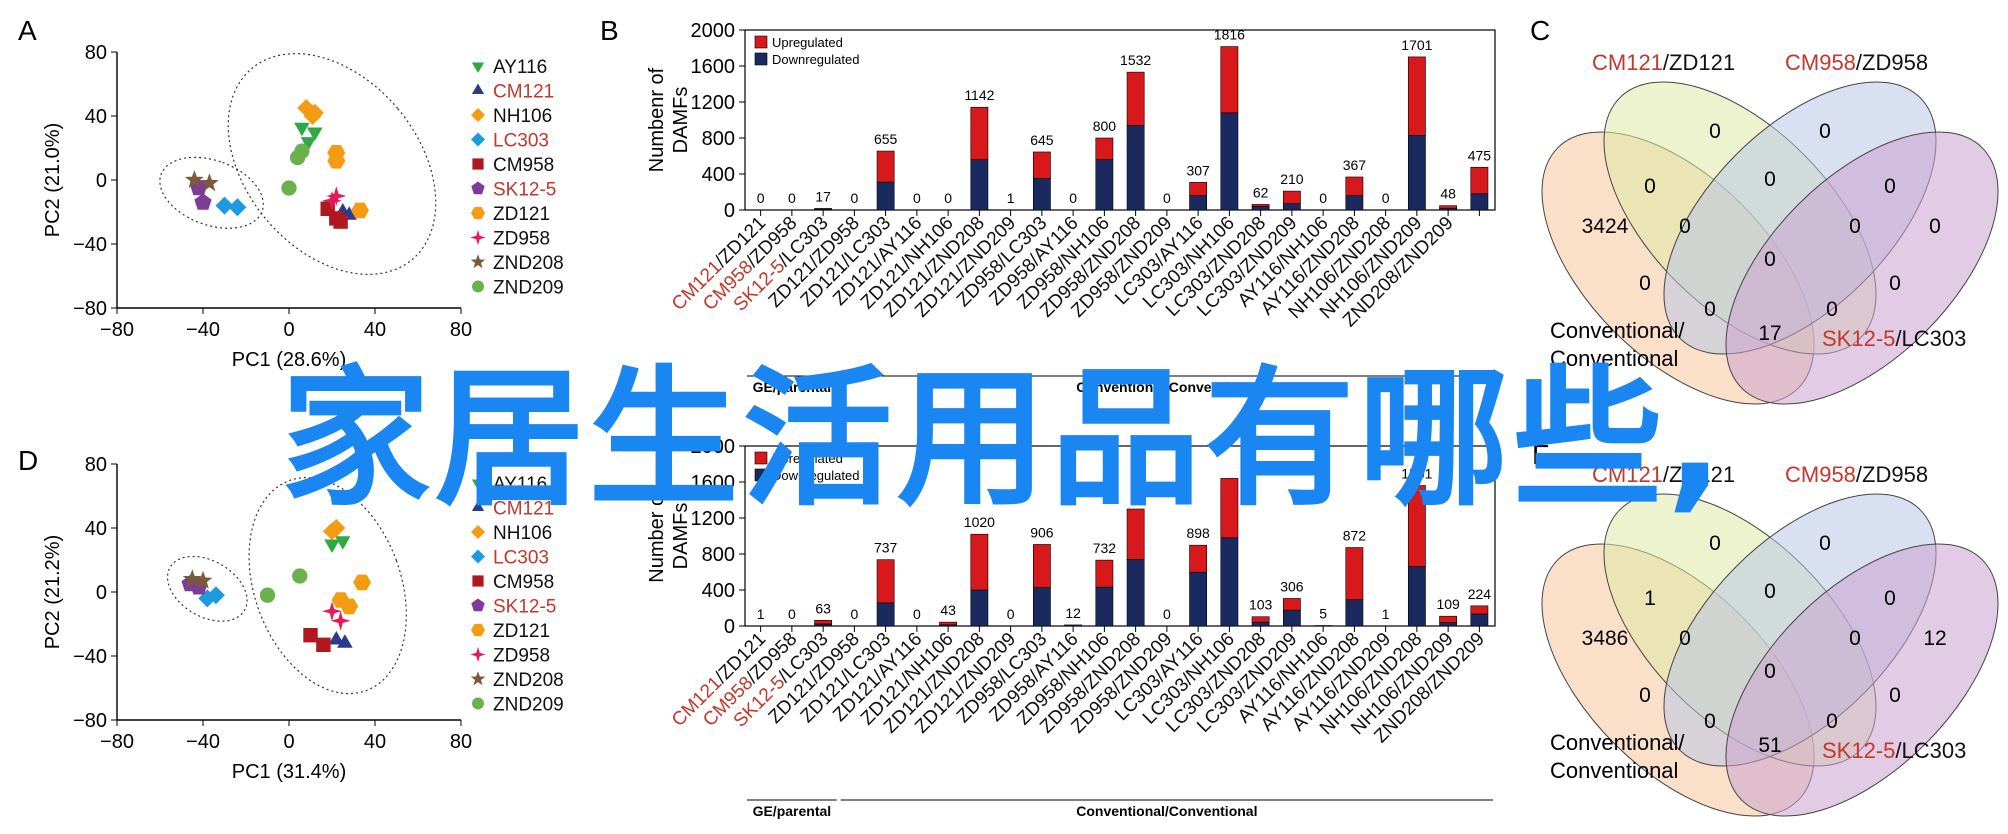 This screenshot has height=834, width=2008. Describe the element at coordinates (1120, 120) in the screenshot. I see `plot-frame` at that location.